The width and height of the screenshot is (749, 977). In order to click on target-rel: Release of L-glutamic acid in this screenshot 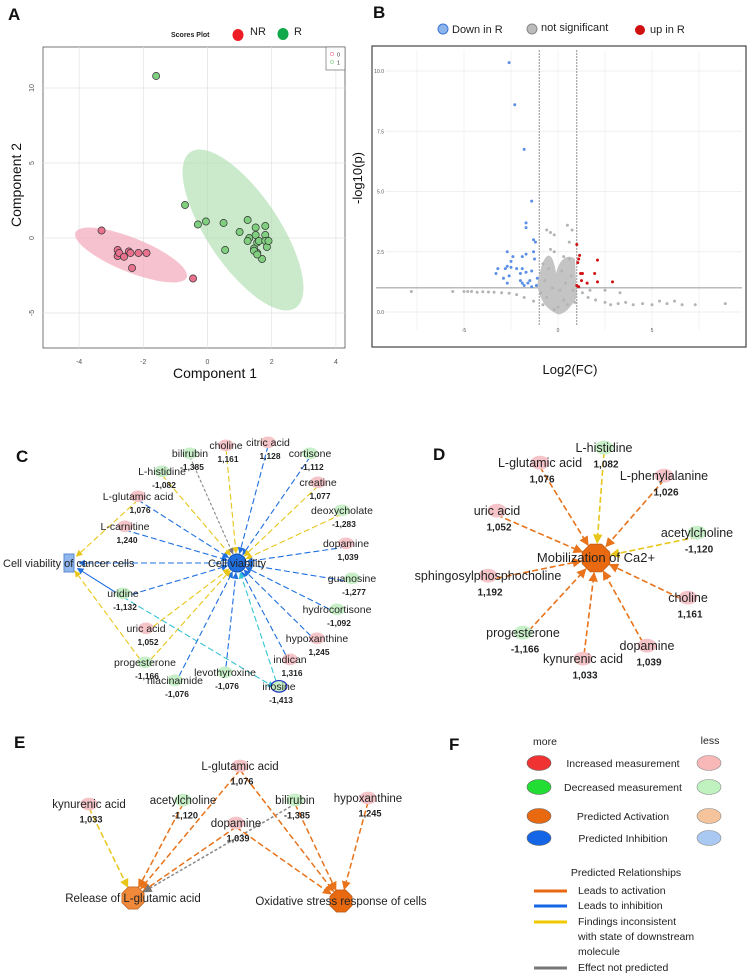, I will do `click(133, 898)`.